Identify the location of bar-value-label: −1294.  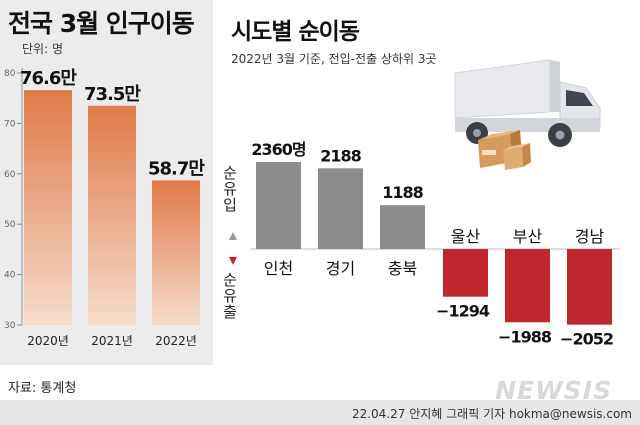
(463, 311).